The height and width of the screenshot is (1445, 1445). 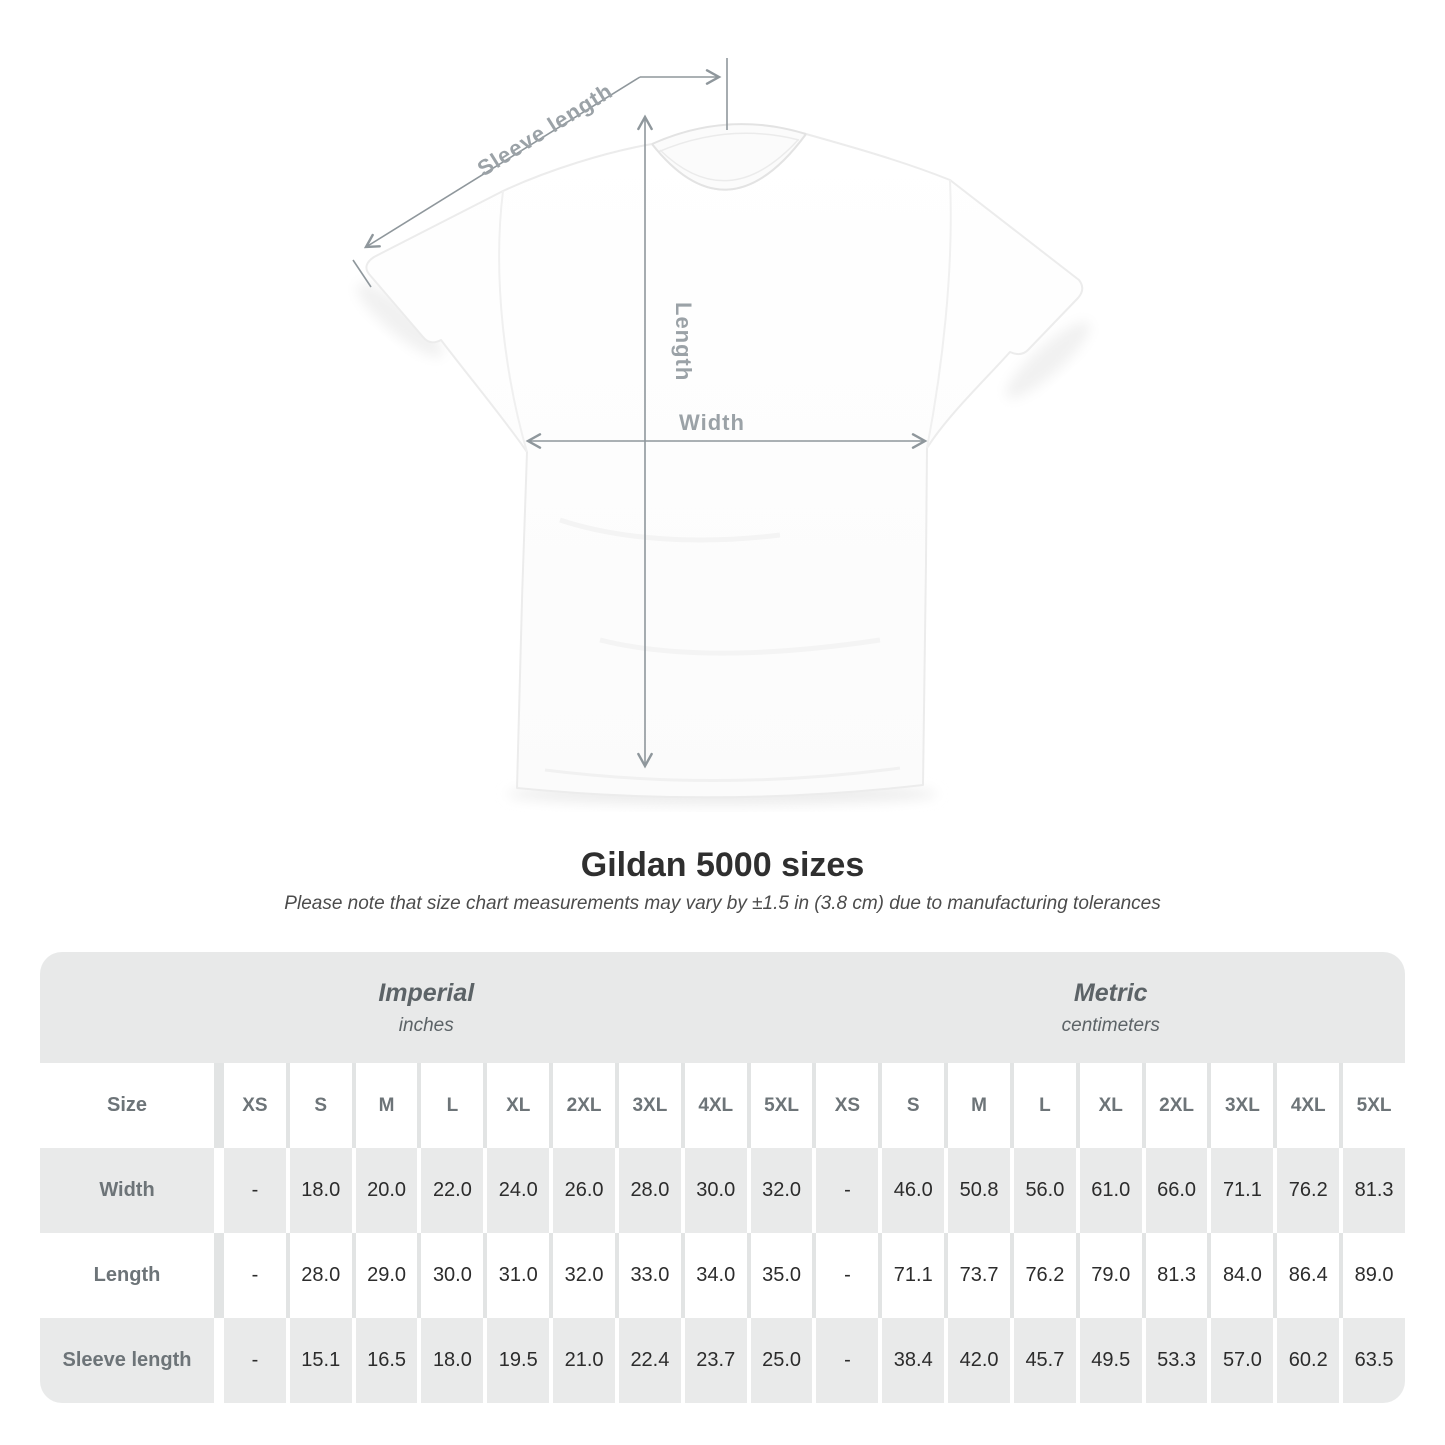 I want to click on value-cell: 57.0, so click(x=1242, y=1360).